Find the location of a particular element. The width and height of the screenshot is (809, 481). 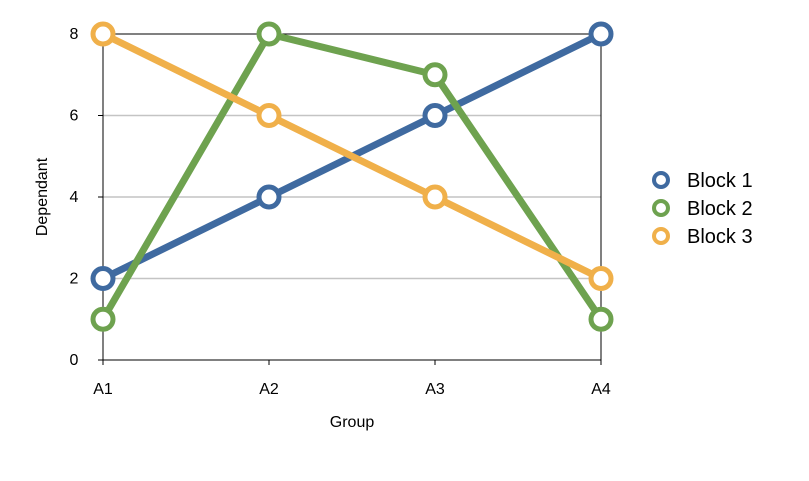

legend-item: Block 3 is located at coordinates (702, 237).